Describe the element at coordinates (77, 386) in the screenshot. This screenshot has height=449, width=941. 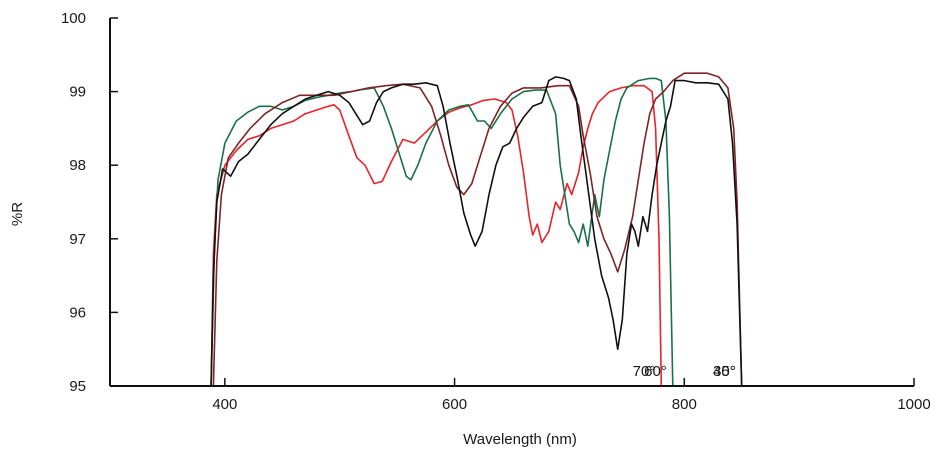
I see `y-tick-label: 95` at that location.